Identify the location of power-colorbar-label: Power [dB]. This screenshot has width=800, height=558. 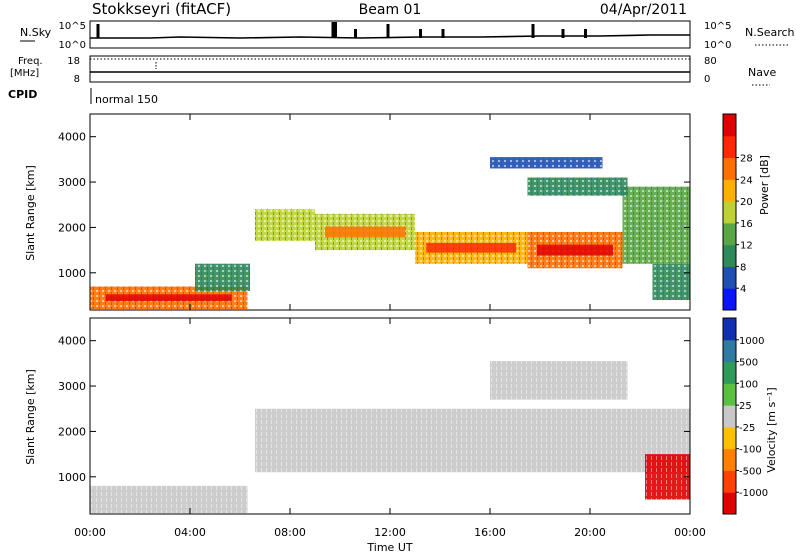
(764, 185).